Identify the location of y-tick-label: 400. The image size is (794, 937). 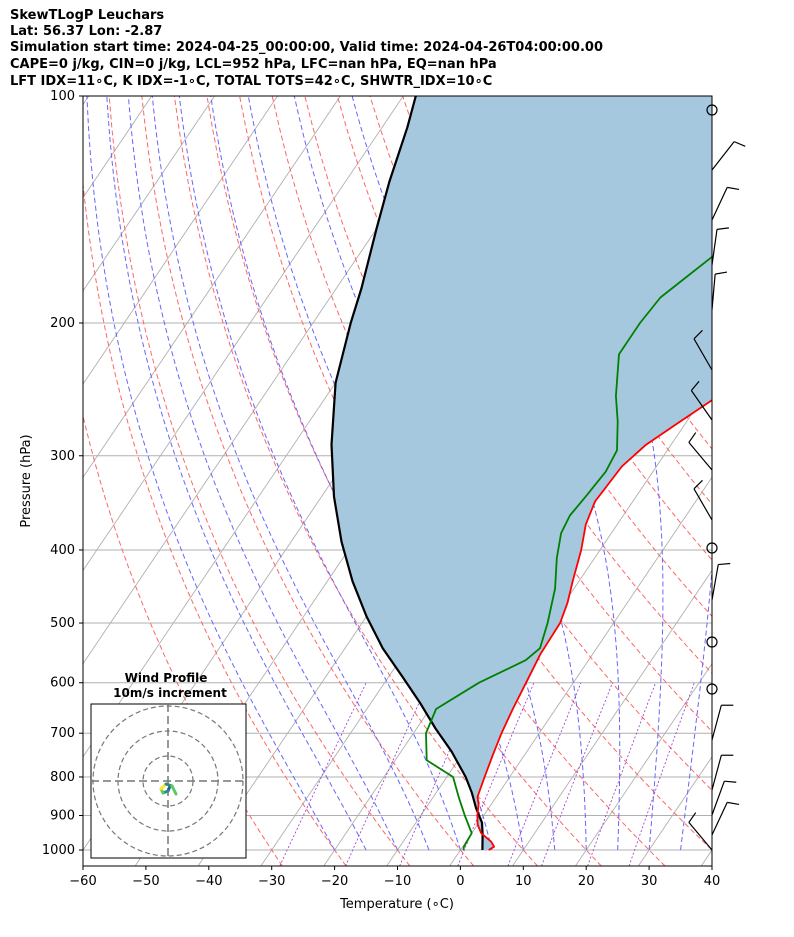
(62, 550).